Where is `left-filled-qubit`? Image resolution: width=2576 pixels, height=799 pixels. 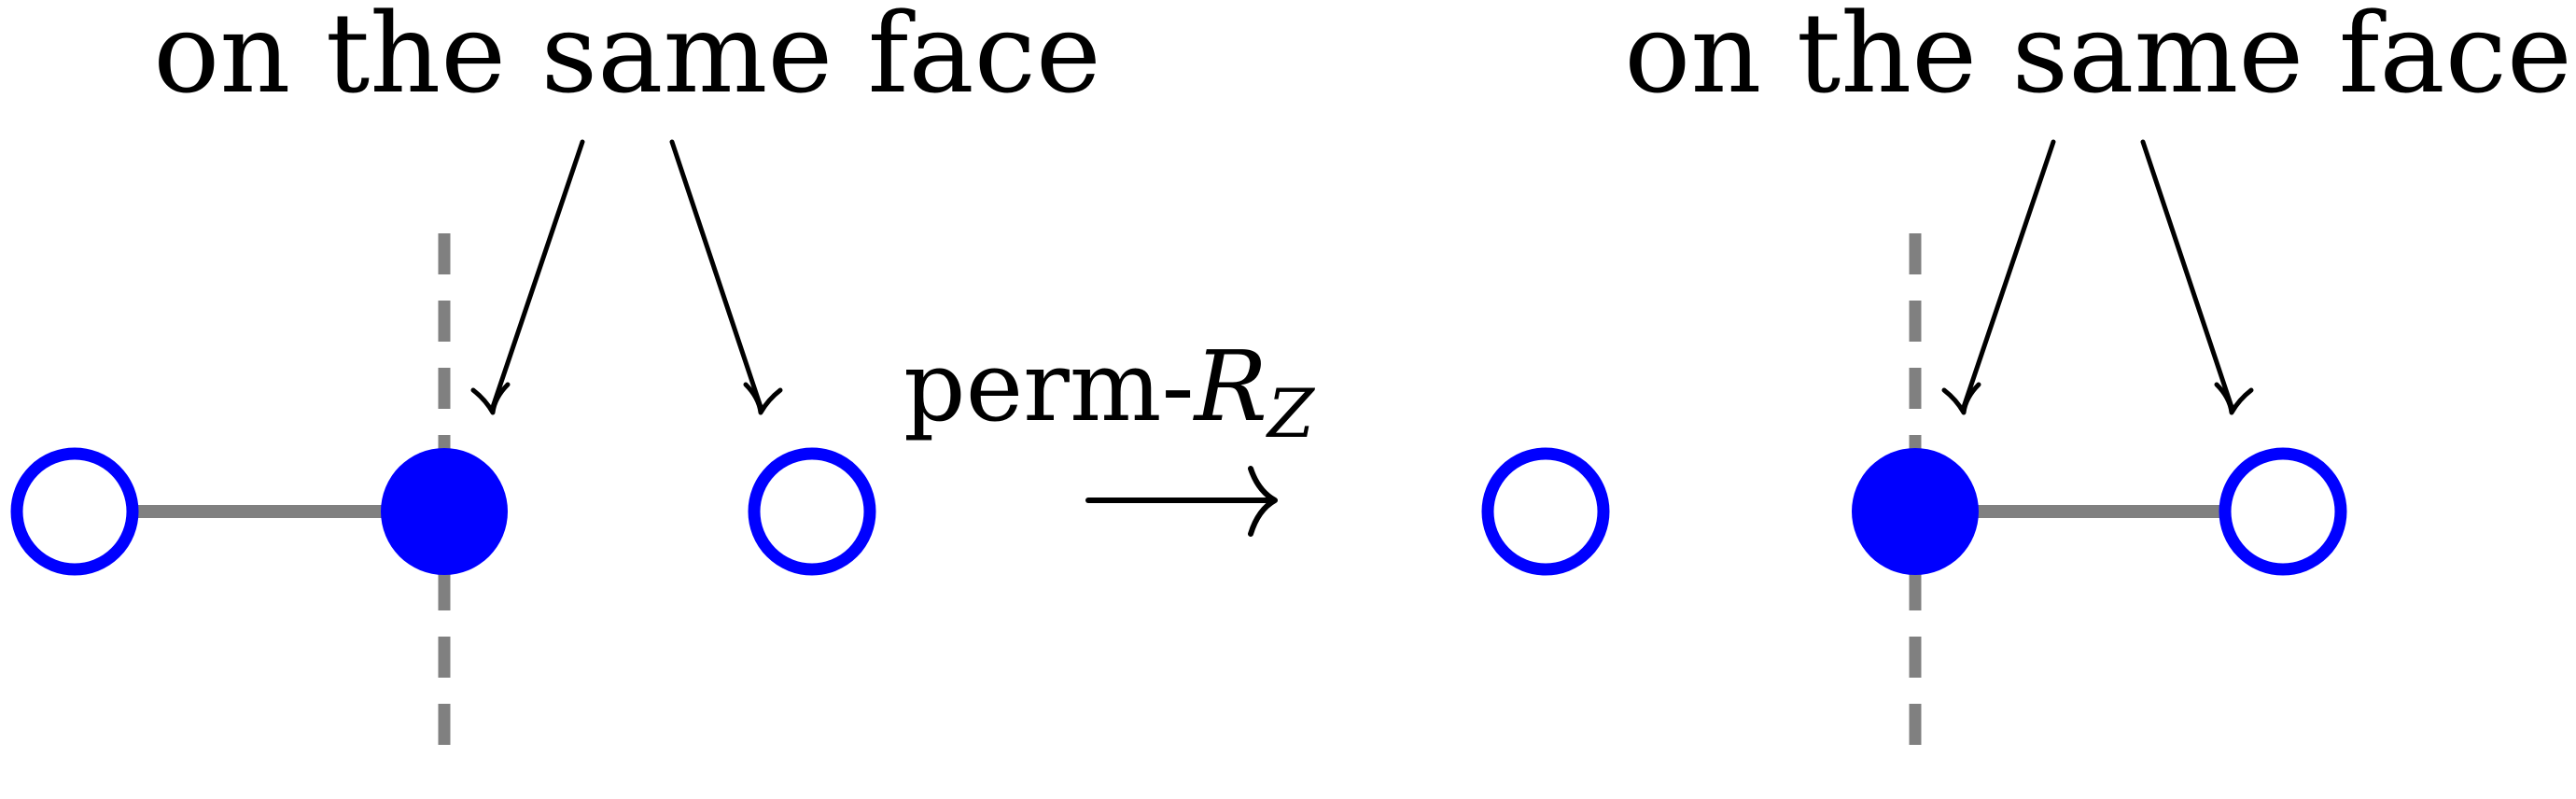
left-filled-qubit is located at coordinates (444, 511).